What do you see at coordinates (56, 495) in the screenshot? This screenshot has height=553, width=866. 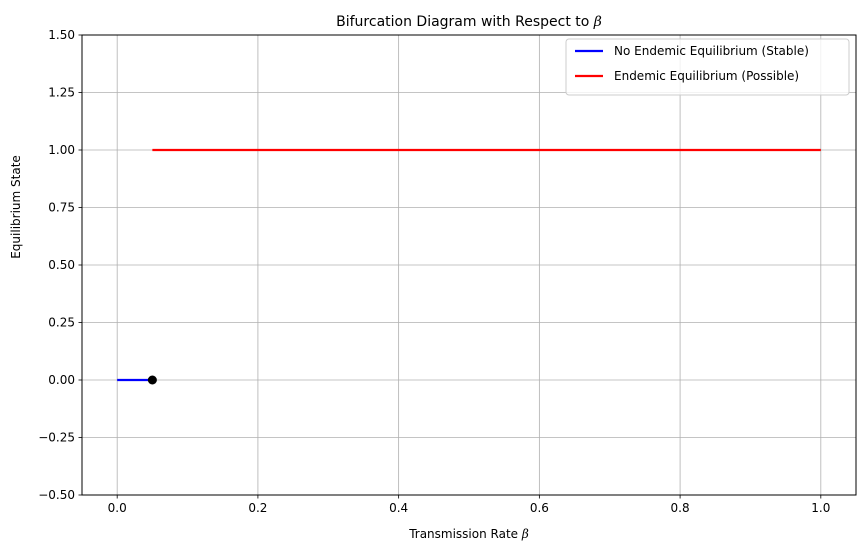 I see `y-tick-label: −0.50` at bounding box center [56, 495].